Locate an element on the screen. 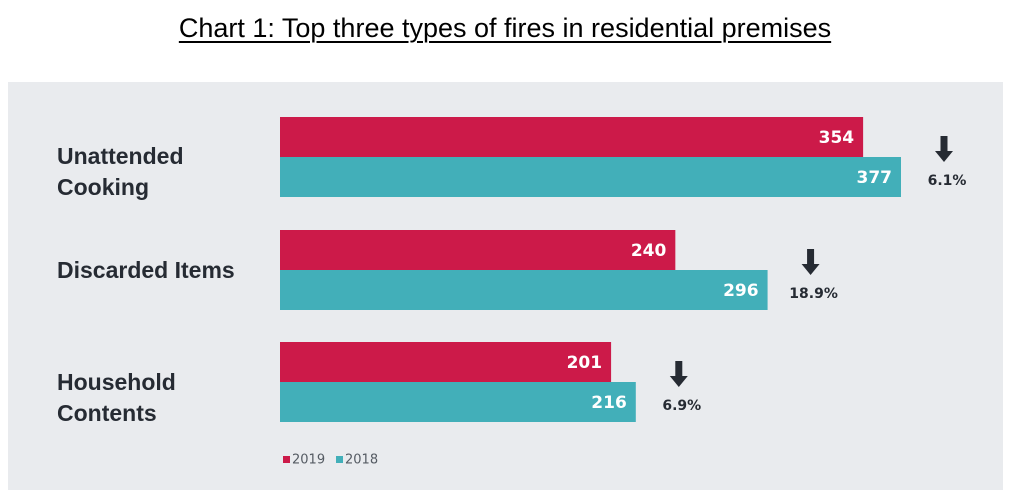 The height and width of the screenshot is (498, 1010). legend-swatch-2019 is located at coordinates (286, 459).